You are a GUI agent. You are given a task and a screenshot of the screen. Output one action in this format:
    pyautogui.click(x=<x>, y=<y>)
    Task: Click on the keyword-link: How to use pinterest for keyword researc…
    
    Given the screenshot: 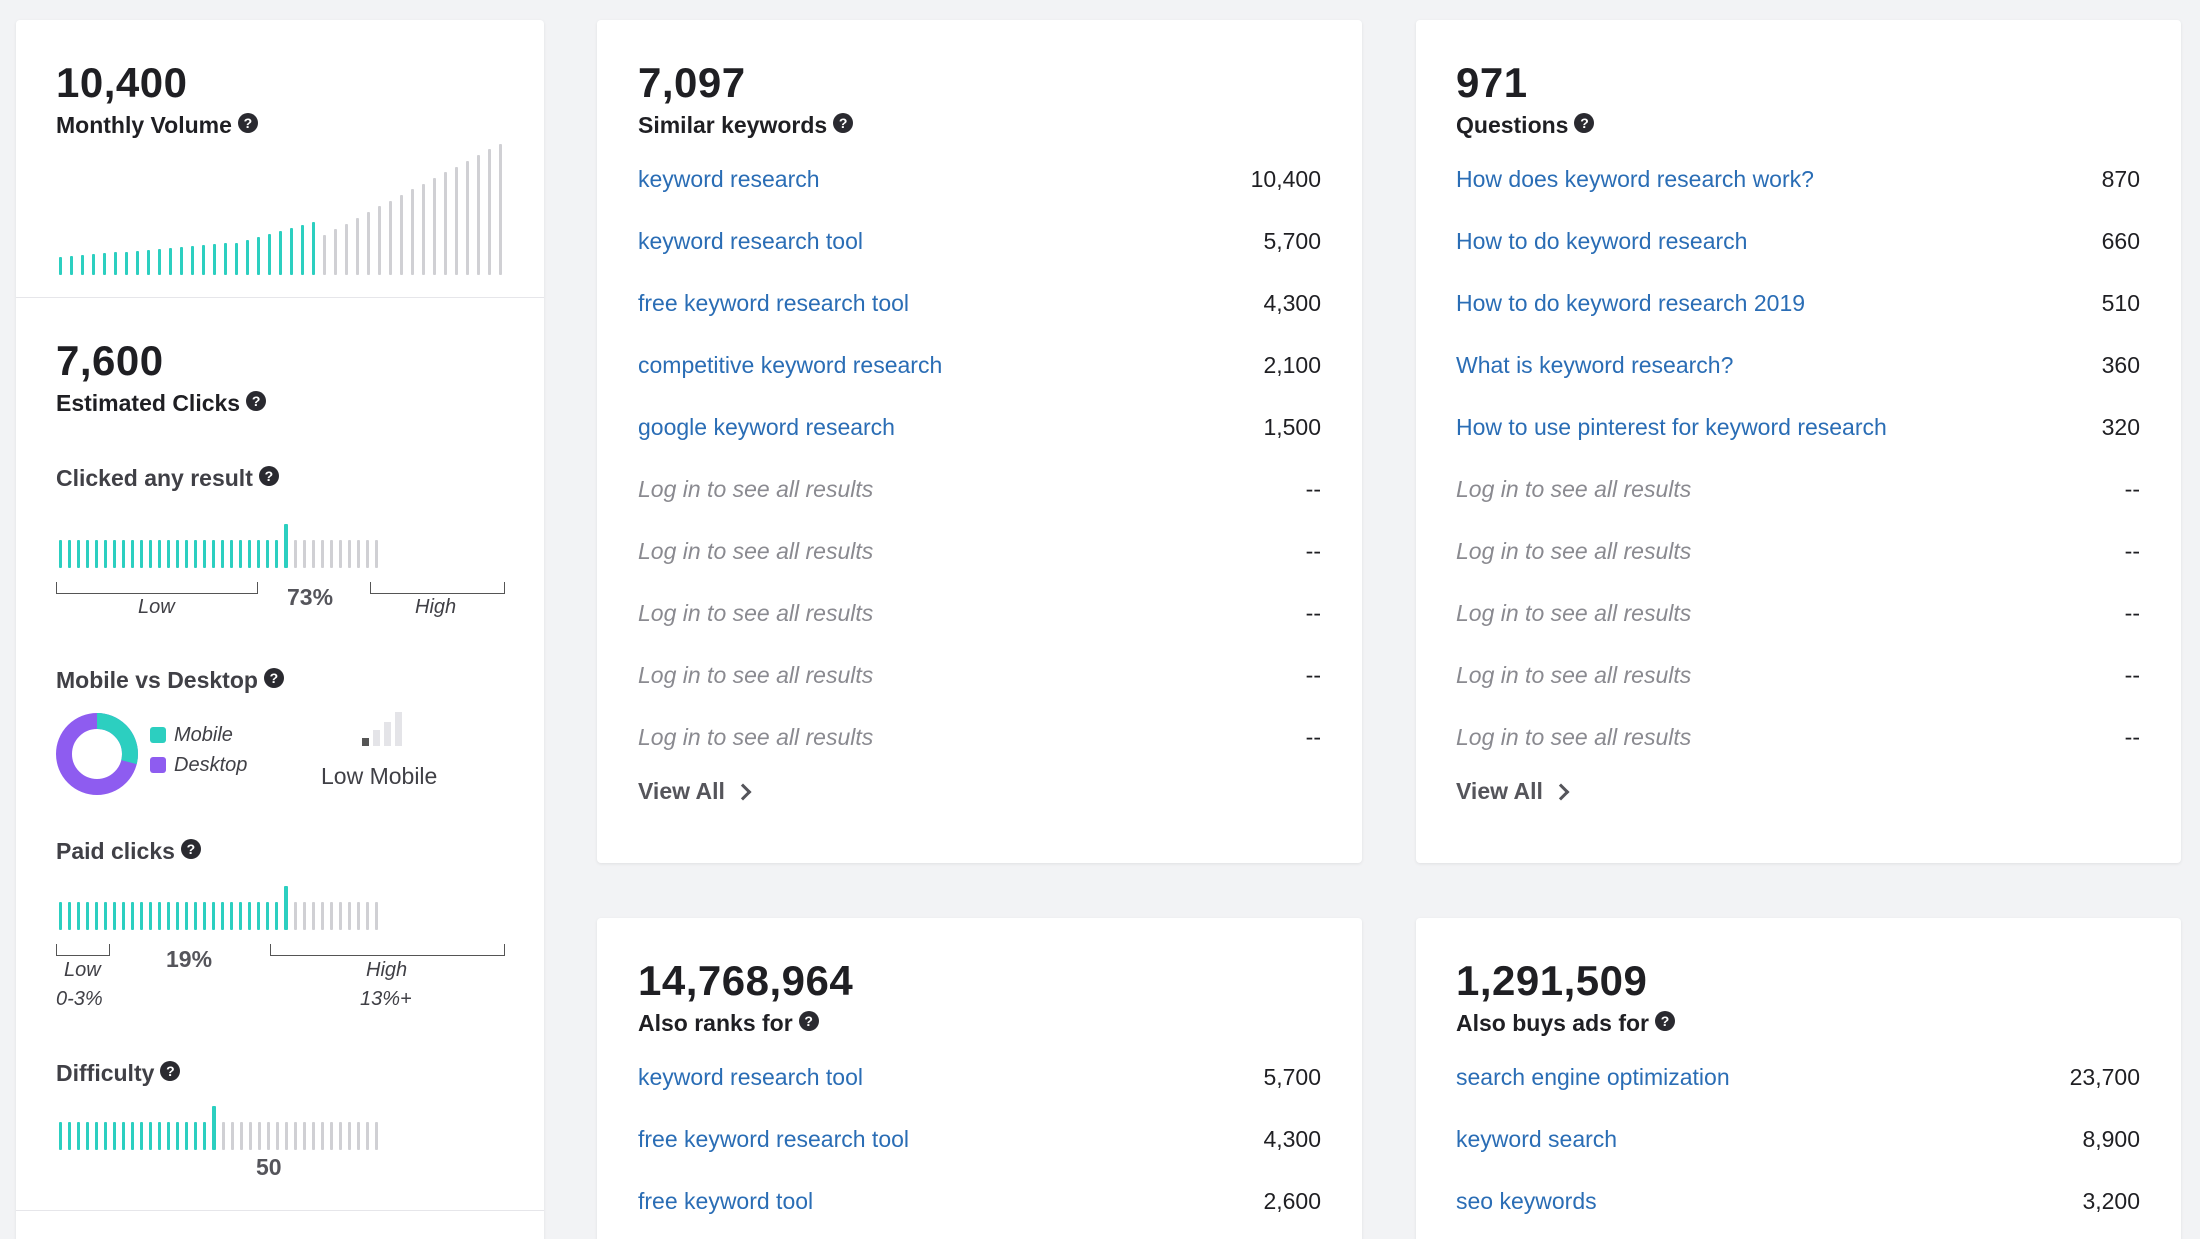 What is the action you would take?
    pyautogui.click(x=1671, y=426)
    